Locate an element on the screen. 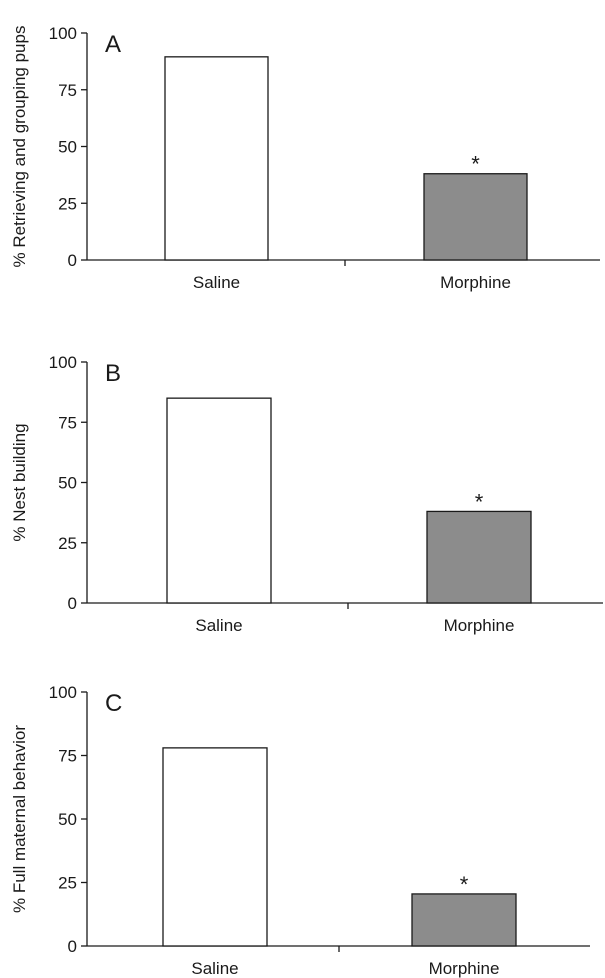 The image size is (605, 978). y-axis-label: % Nest building is located at coordinates (19, 482).